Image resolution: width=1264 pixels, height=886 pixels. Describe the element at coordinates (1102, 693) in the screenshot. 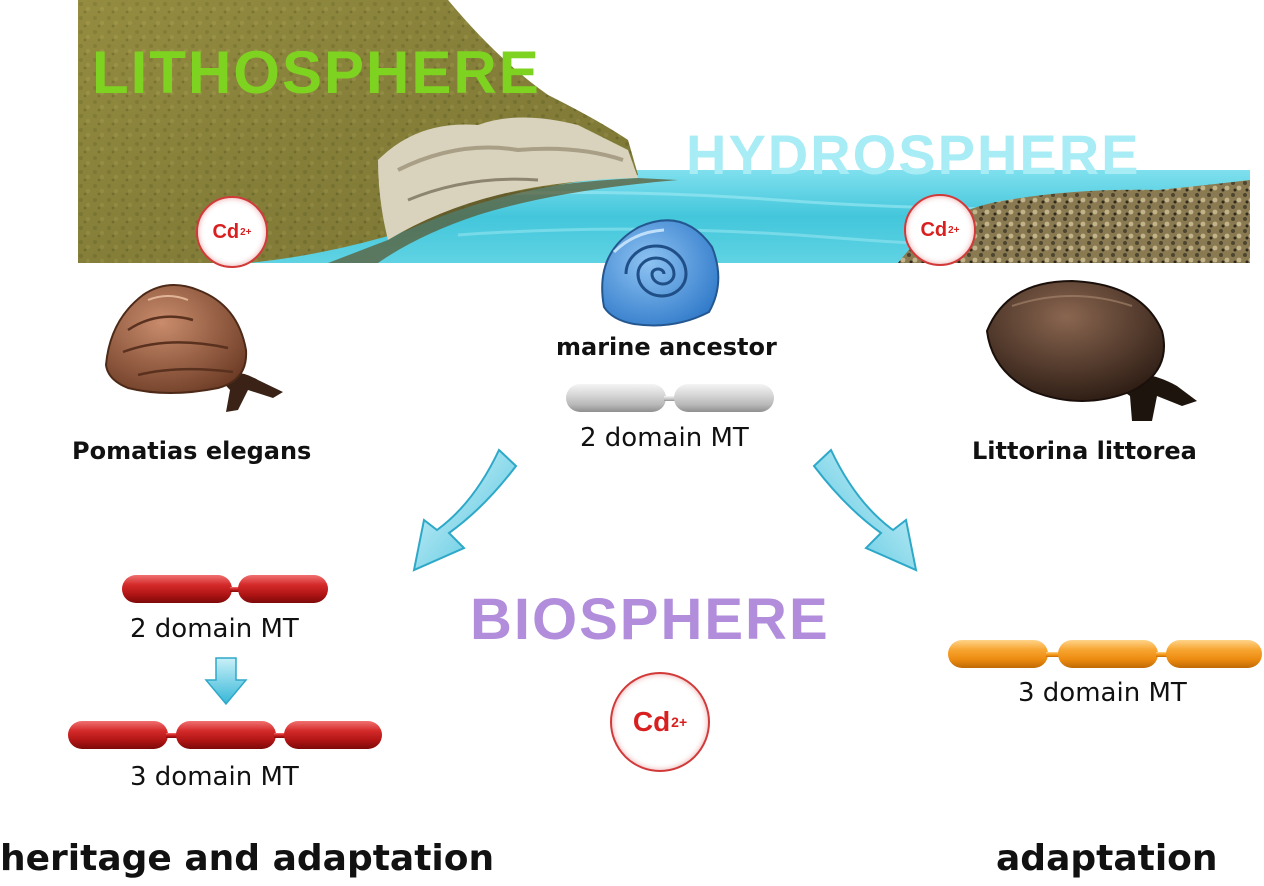

I see `littorina-mt-label: 3 domain MT` at that location.